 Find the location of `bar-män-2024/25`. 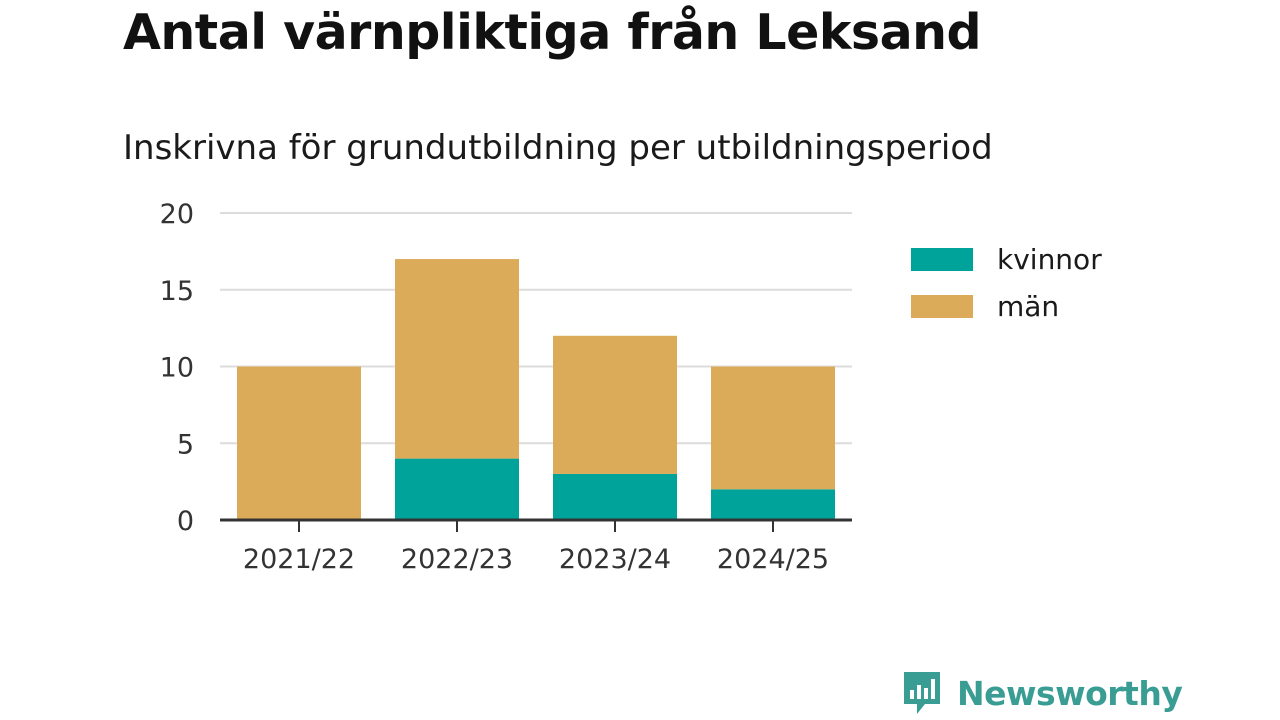

bar-män-2024/25 is located at coordinates (773, 428).